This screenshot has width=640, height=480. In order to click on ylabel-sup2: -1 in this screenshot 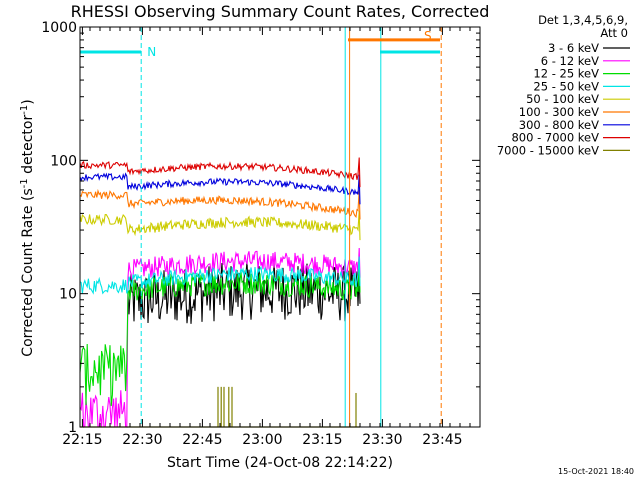, I will do `click(24, 110)`.